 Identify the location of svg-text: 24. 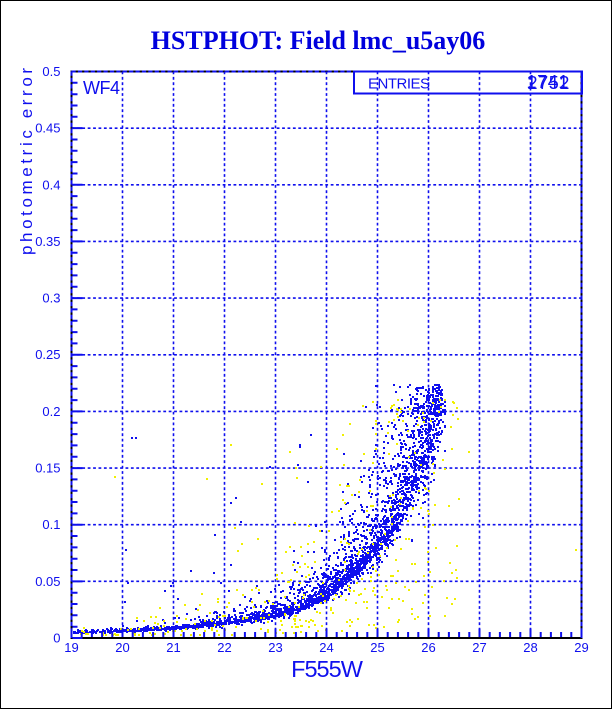
(326, 647).